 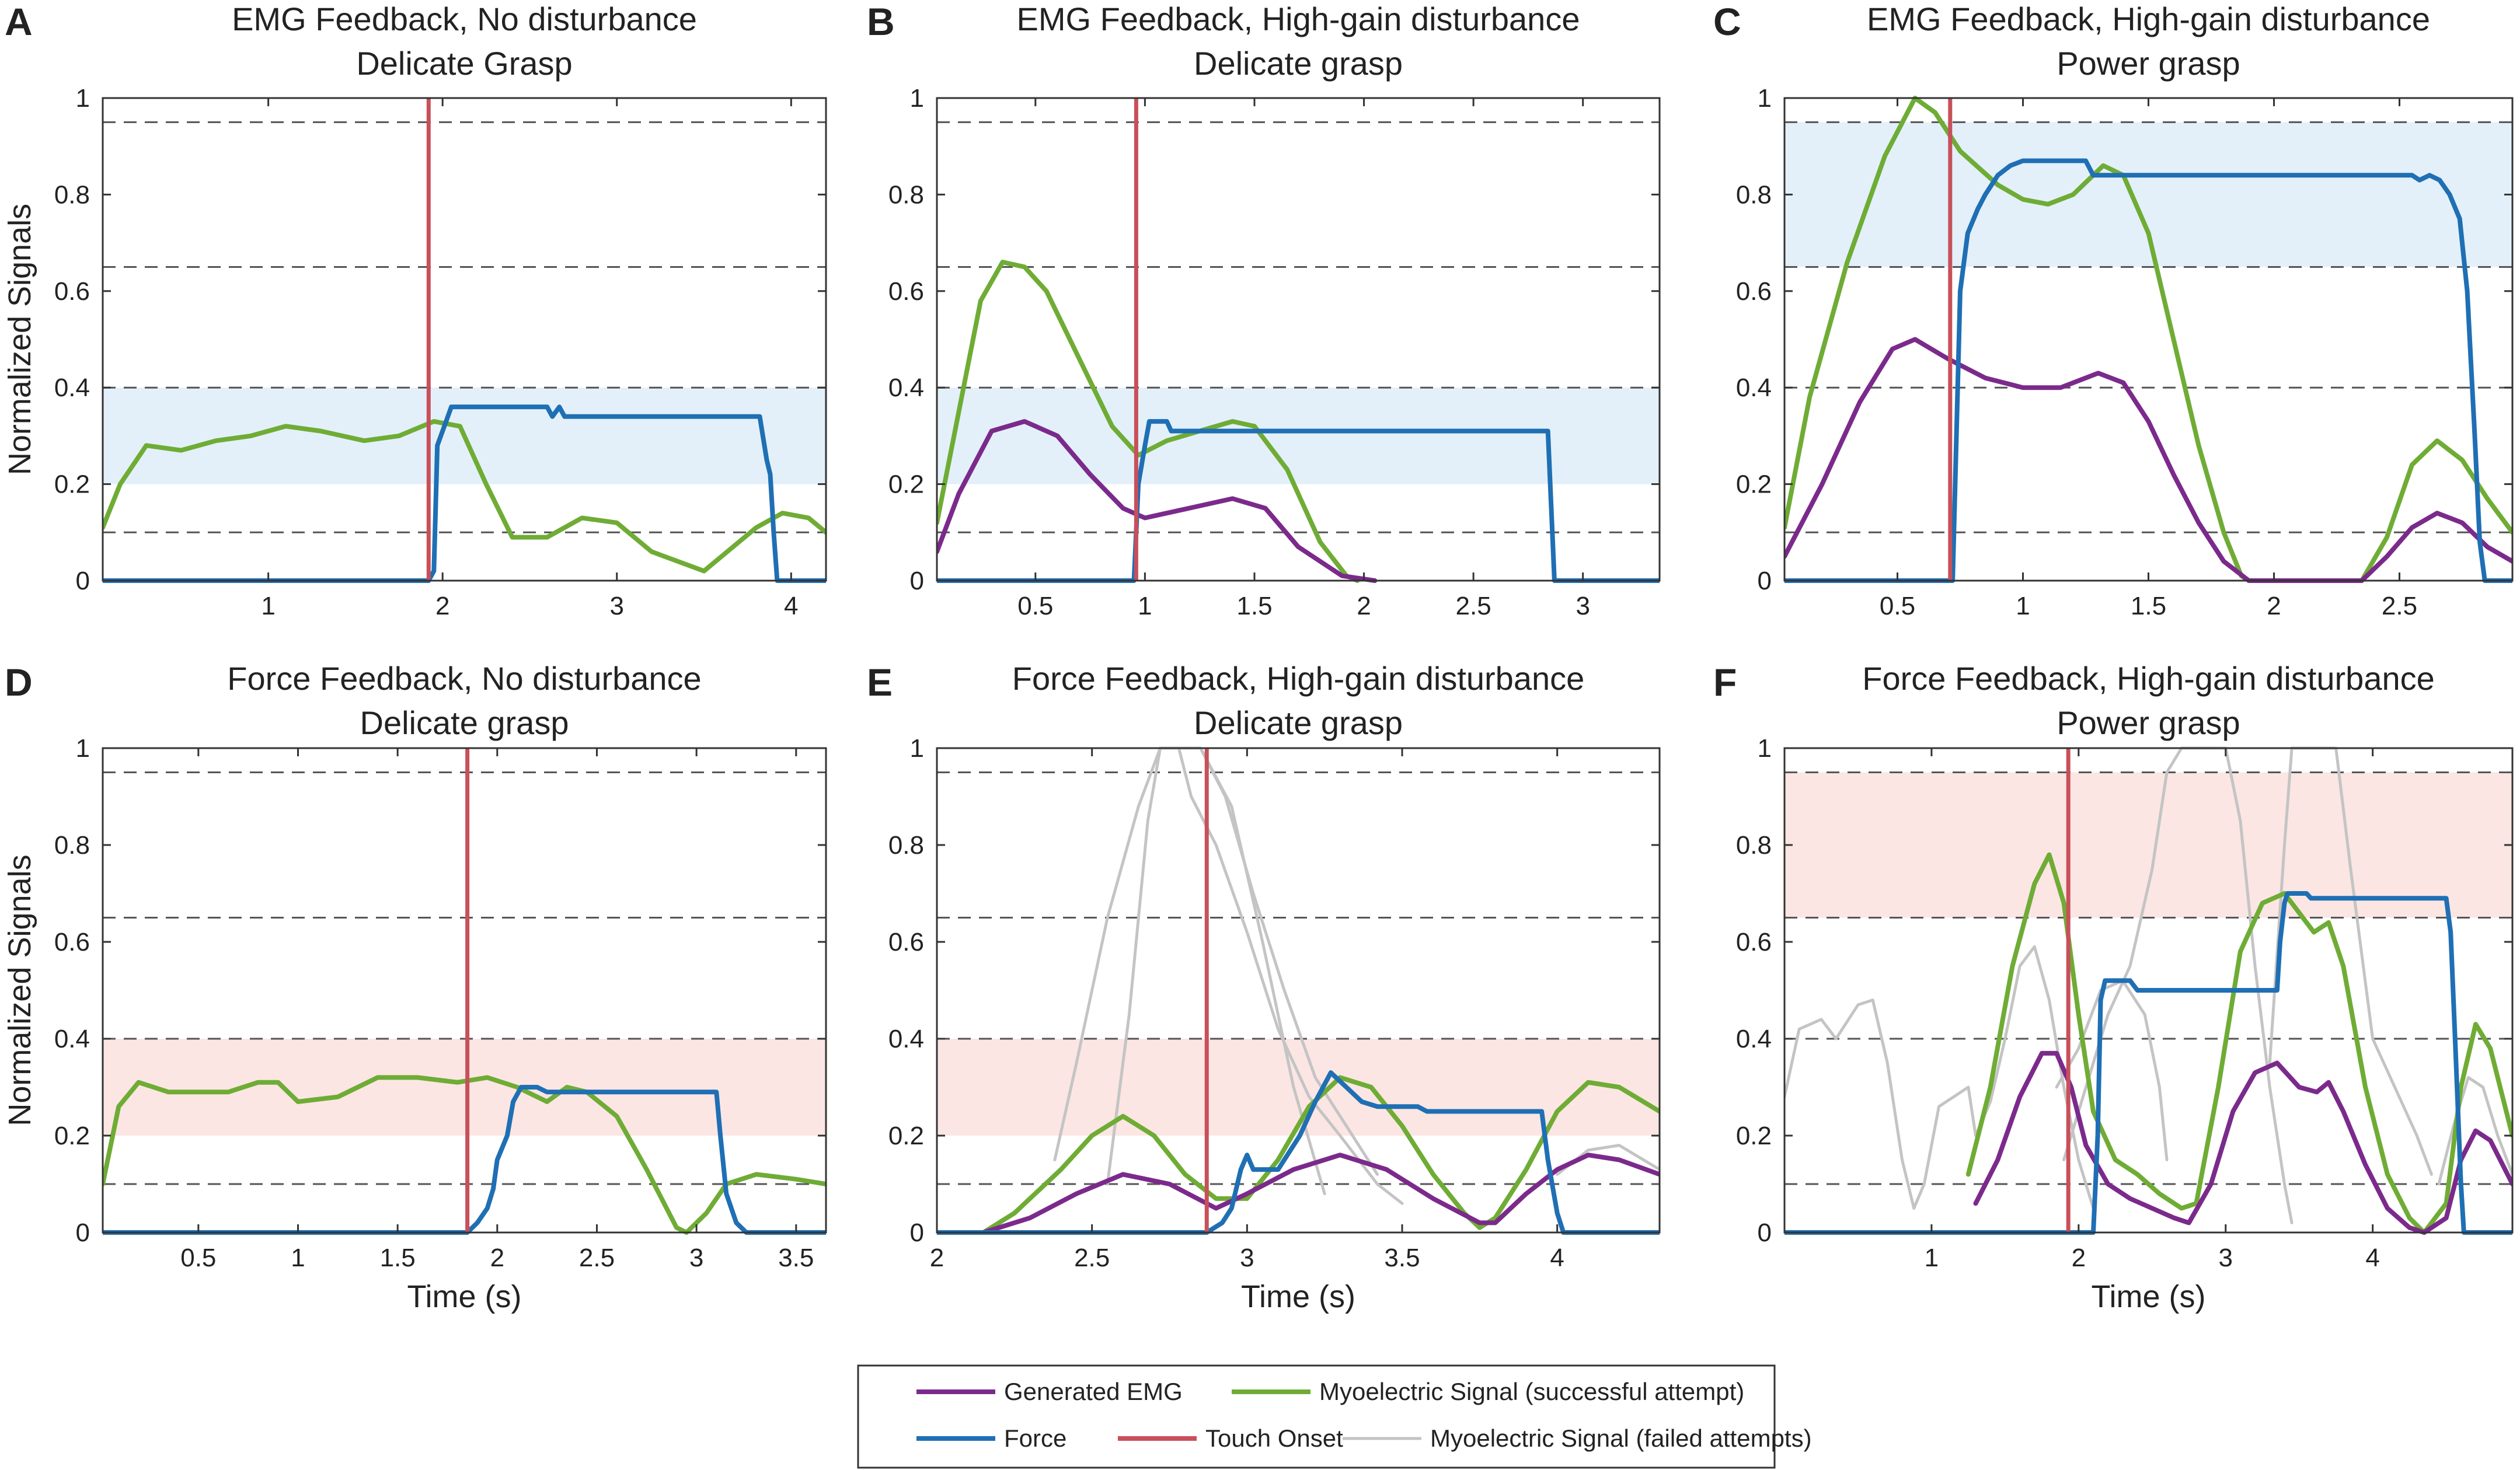 I want to click on legend-label: Myoelectric Signal (successful attempt), so click(x=1531, y=1391).